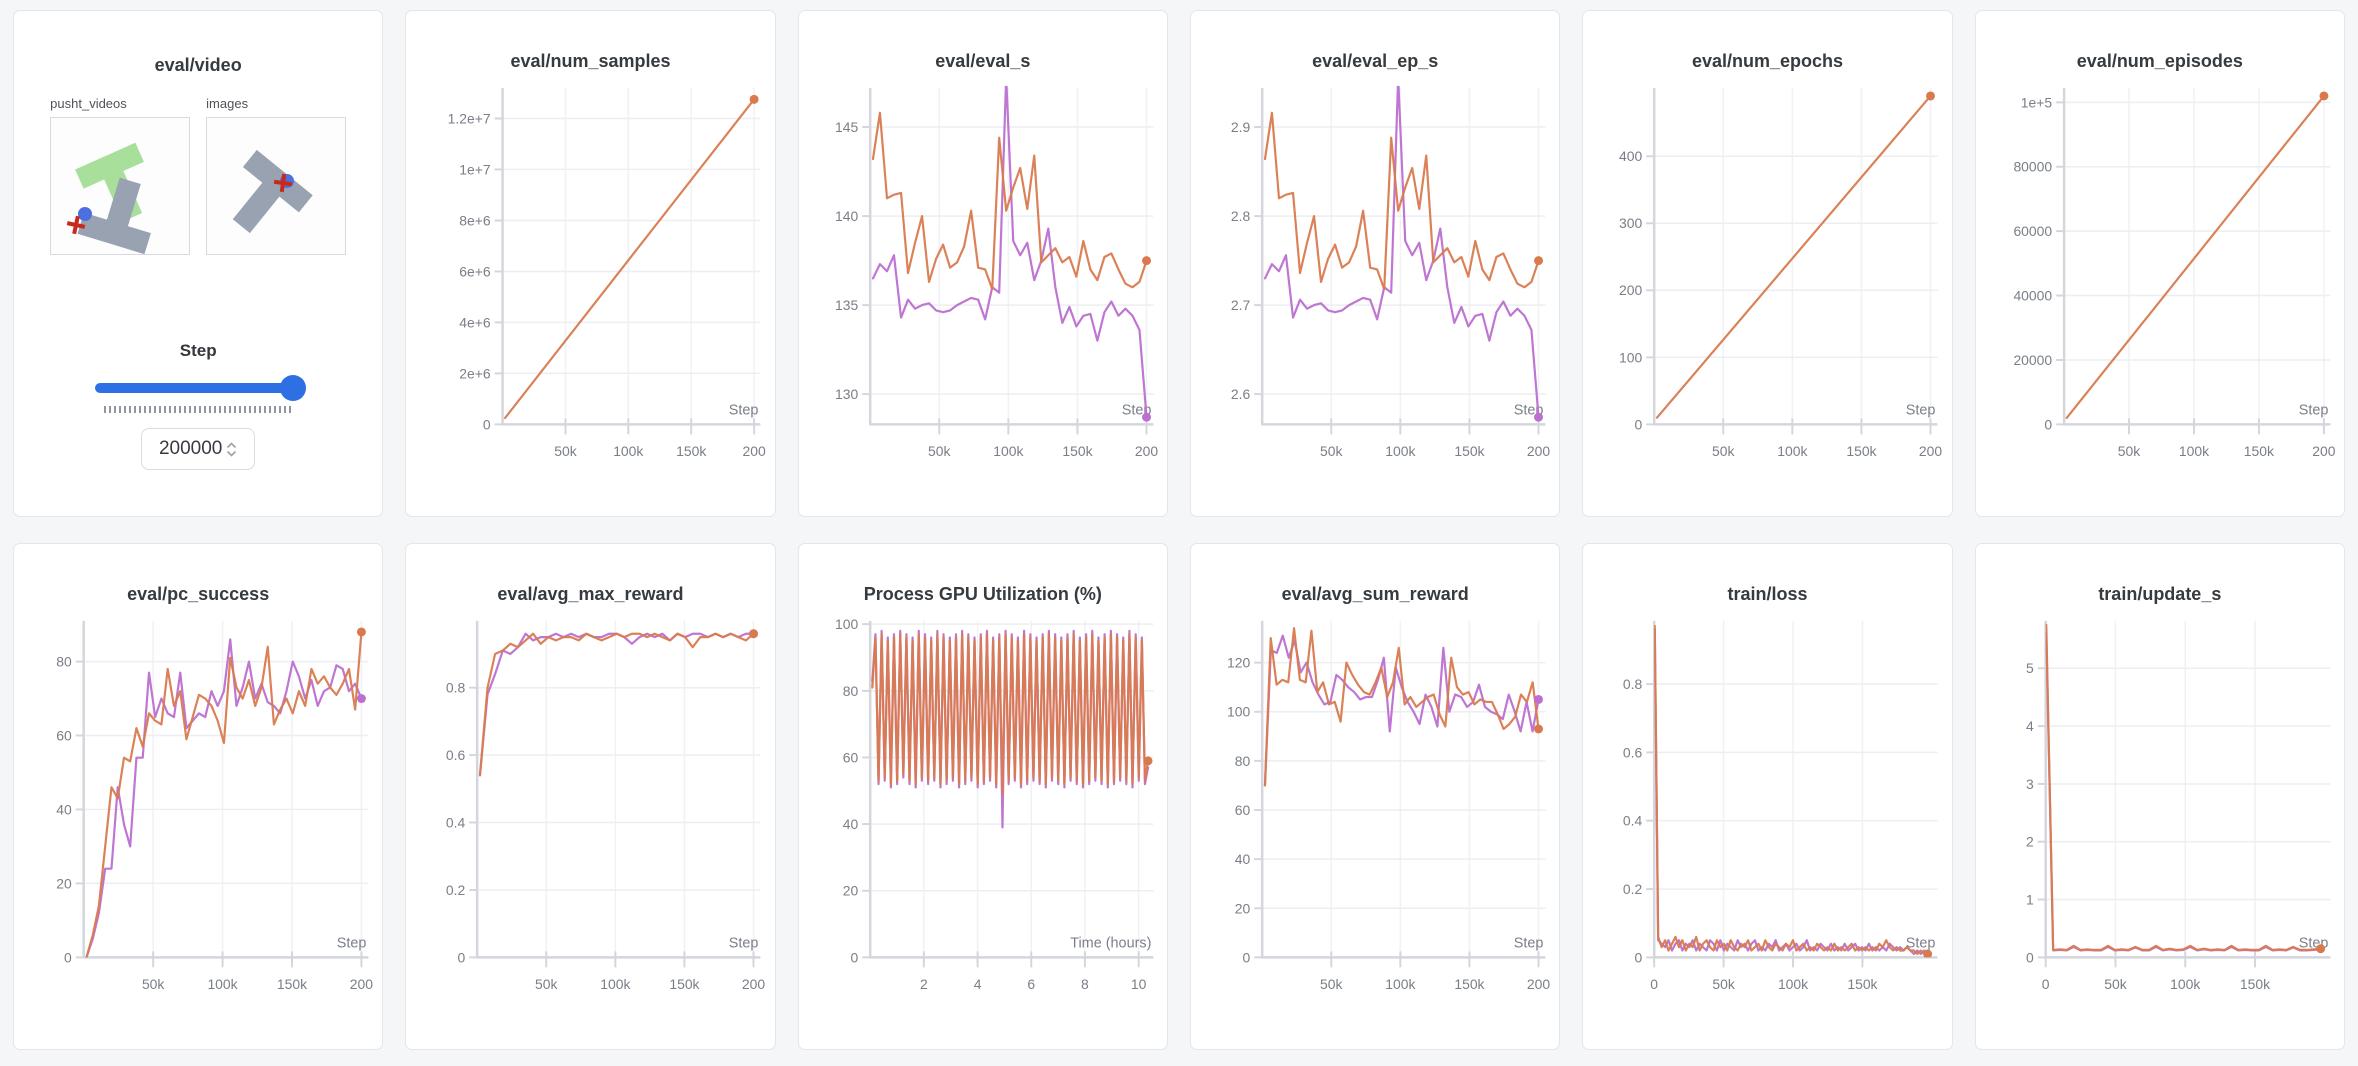 Image resolution: width=2358 pixels, height=1066 pixels. What do you see at coordinates (198, 409) in the screenshot?
I see `step-slider-ruler` at bounding box center [198, 409].